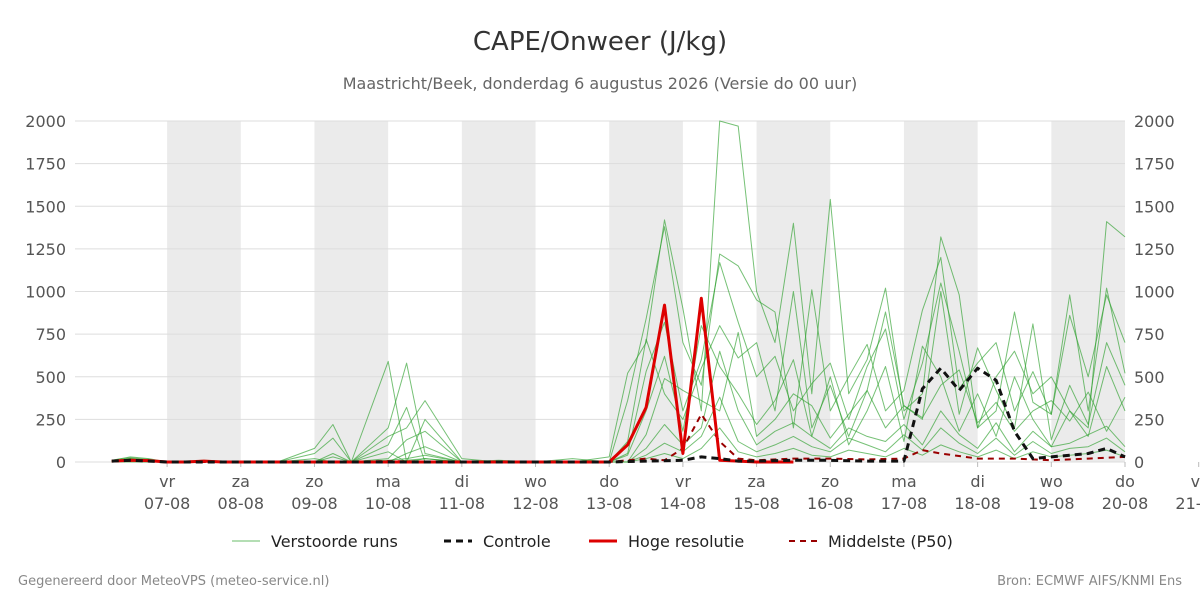 Image resolution: width=1200 pixels, height=600 pixels. What do you see at coordinates (756, 503) in the screenshot?
I see `x-tick-date-8: 15-08` at bounding box center [756, 503].